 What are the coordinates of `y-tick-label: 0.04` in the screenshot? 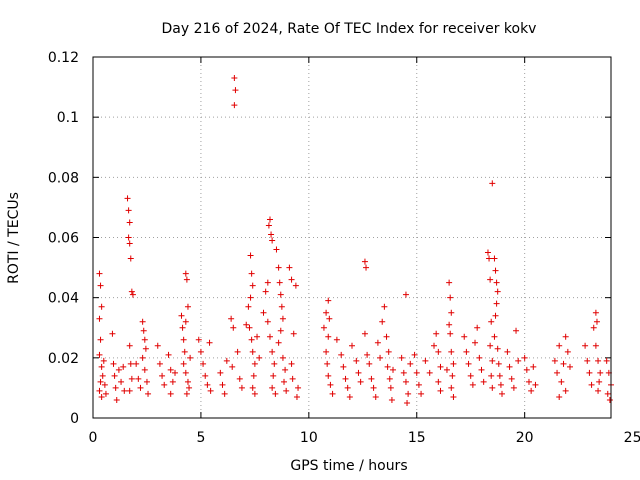 It's located at (63, 299).